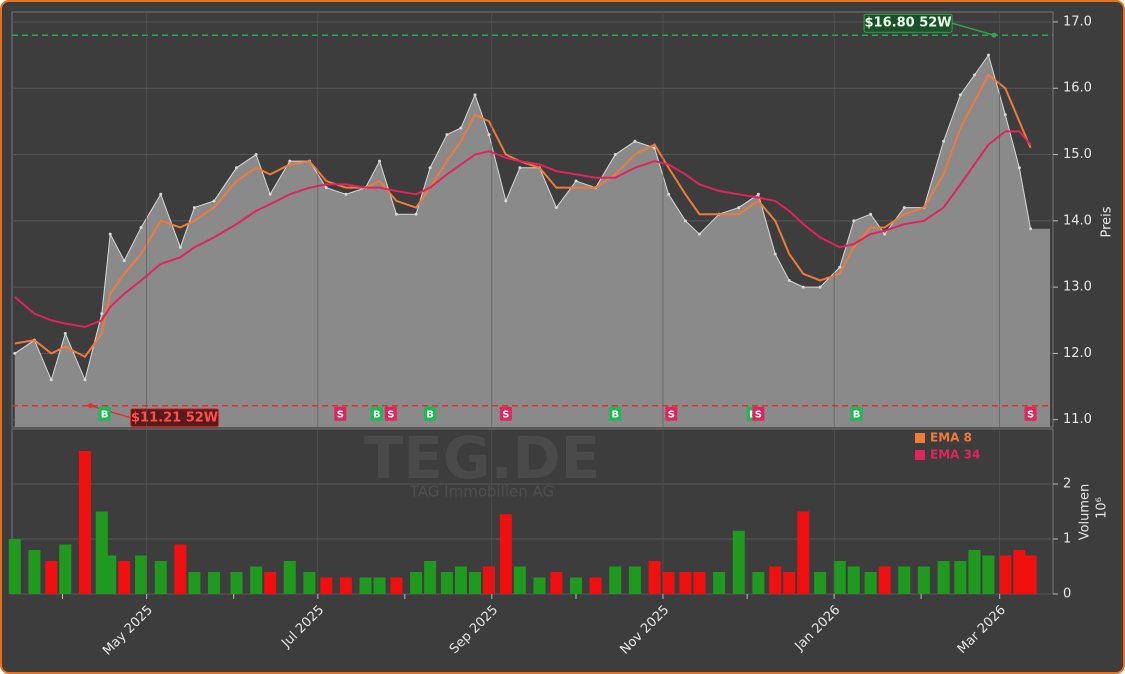  Describe the element at coordinates (91, 406) in the screenshot. I see `annotation-tip` at that location.